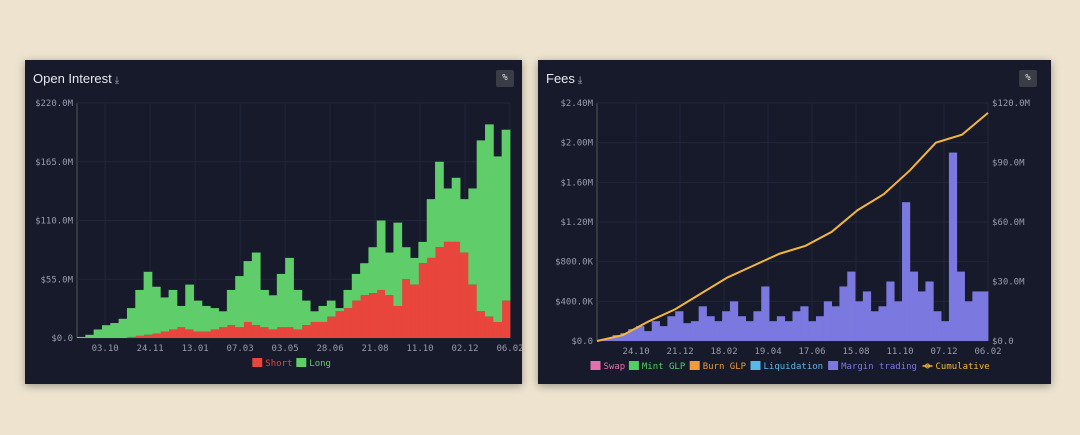 This screenshot has height=435, width=1080. Describe the element at coordinates (54, 222) in the screenshot. I see `y-tick-label: $110.0M` at that location.